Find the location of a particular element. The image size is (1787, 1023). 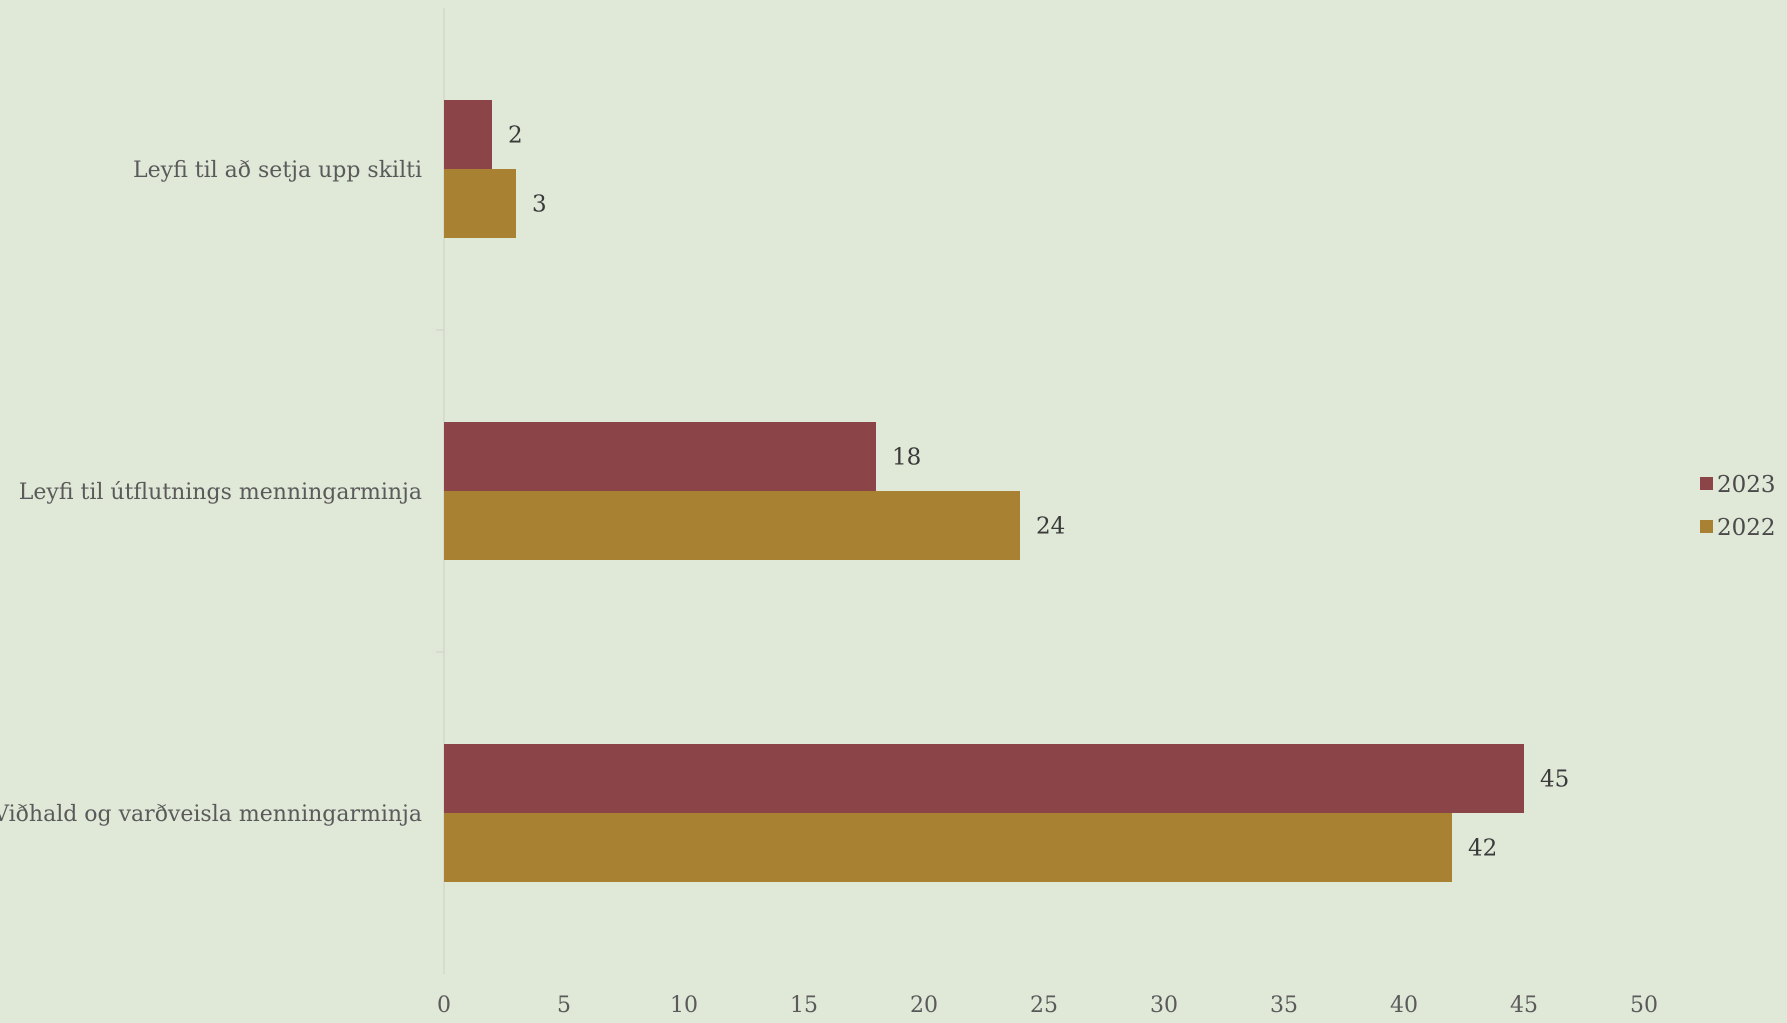

legend: 2023 2022 is located at coordinates (1738, 506).